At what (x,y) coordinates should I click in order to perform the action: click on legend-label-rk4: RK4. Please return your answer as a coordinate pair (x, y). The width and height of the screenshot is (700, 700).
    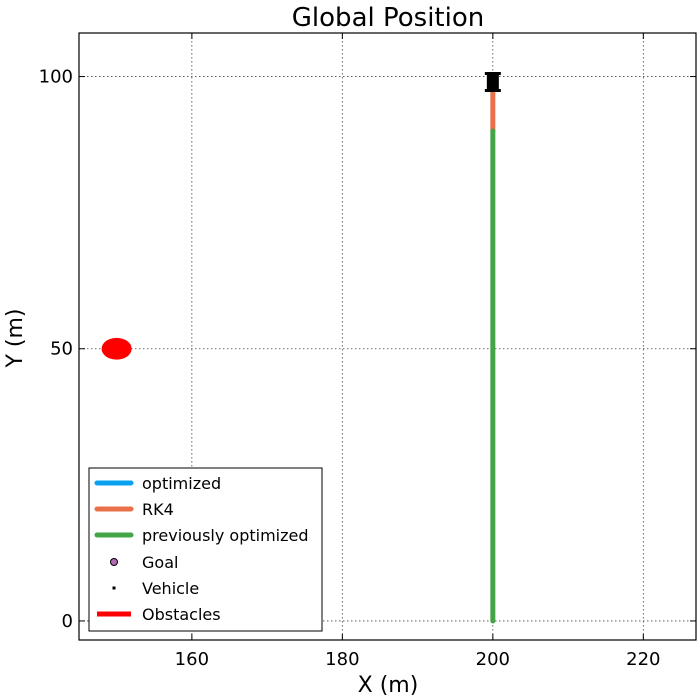
    Looking at the image, I should click on (158, 509).